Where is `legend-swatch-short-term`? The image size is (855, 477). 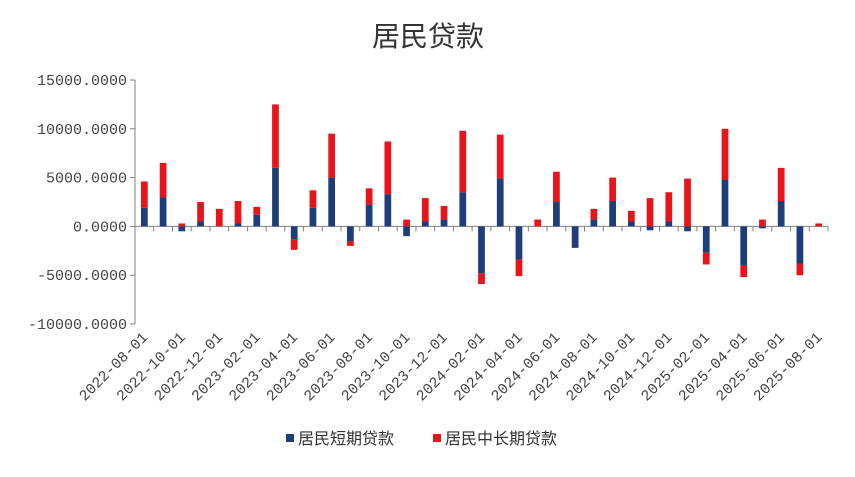
legend-swatch-short-term is located at coordinates (290, 438).